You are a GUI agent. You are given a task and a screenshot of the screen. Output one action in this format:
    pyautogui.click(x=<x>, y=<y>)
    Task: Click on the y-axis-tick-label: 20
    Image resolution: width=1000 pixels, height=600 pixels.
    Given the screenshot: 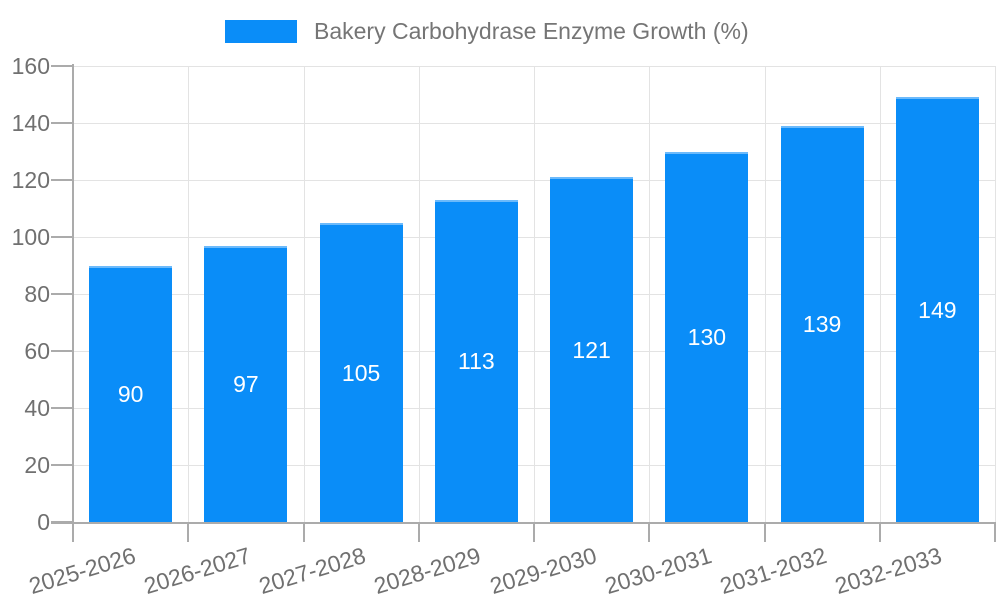 What is the action you would take?
    pyautogui.click(x=37, y=465)
    